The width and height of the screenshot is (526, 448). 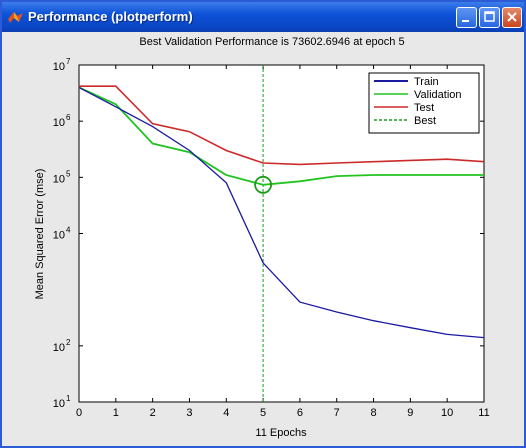 I want to click on x-tick-label: 7, so click(x=337, y=413).